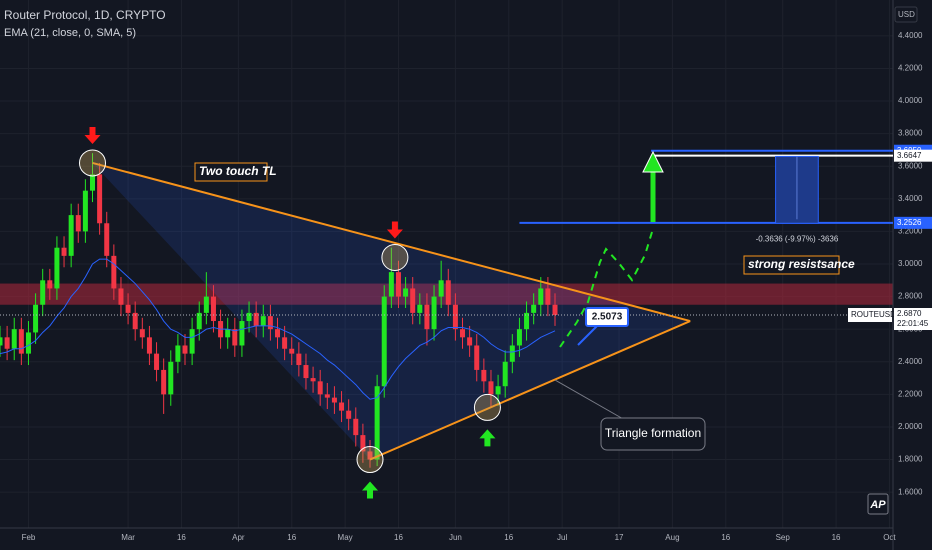 This screenshot has height=550, width=932. I want to click on callout-box, so click(607, 317).